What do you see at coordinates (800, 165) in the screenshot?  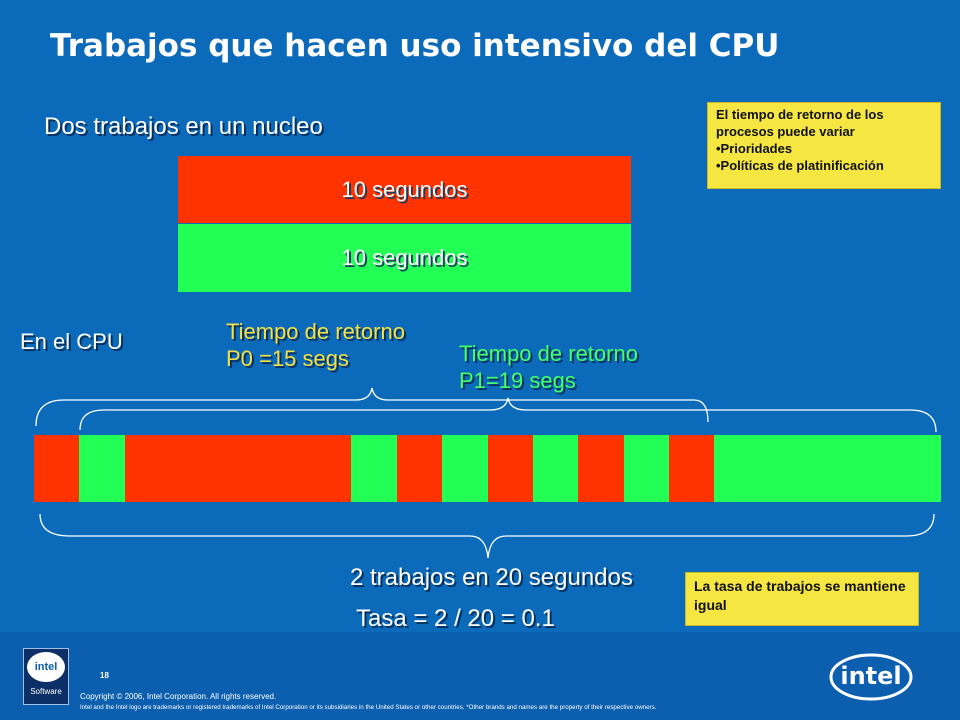 I see `note-top-bullet-2: •Políticas de platinificación` at bounding box center [800, 165].